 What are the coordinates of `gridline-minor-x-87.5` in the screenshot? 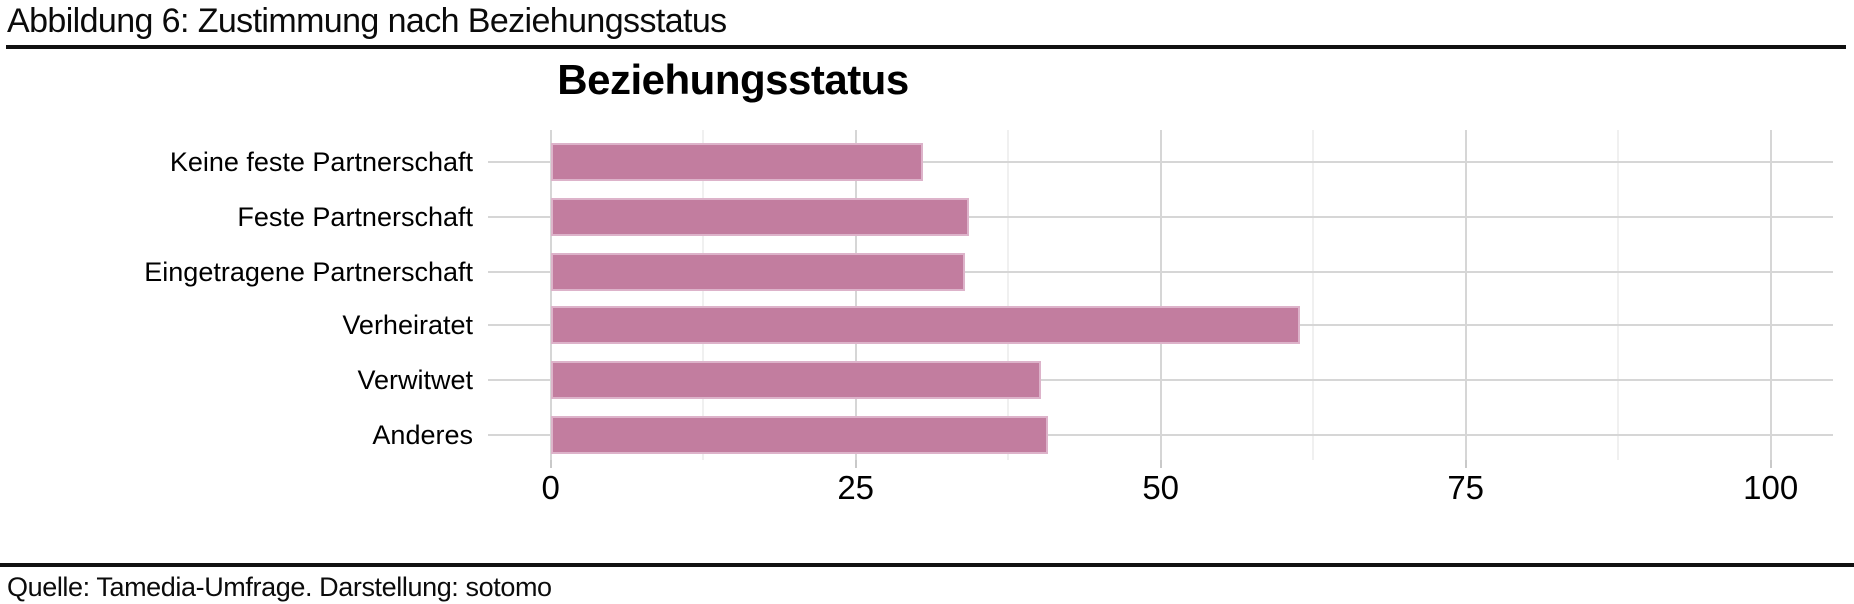 It's located at (1618, 295).